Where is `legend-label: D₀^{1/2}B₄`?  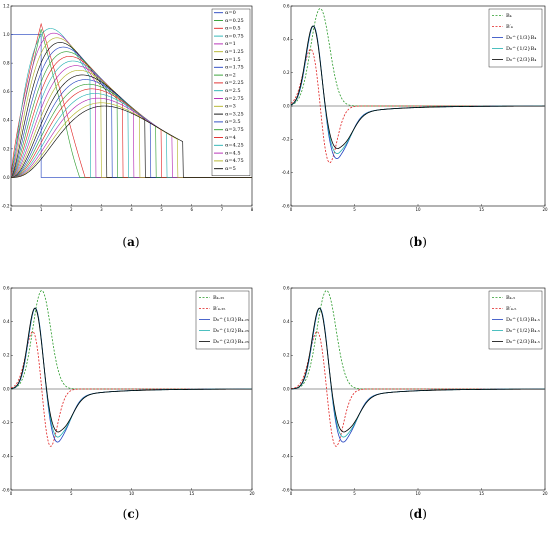 legend-label: D₀^{1/2}B₄ is located at coordinates (521, 48).